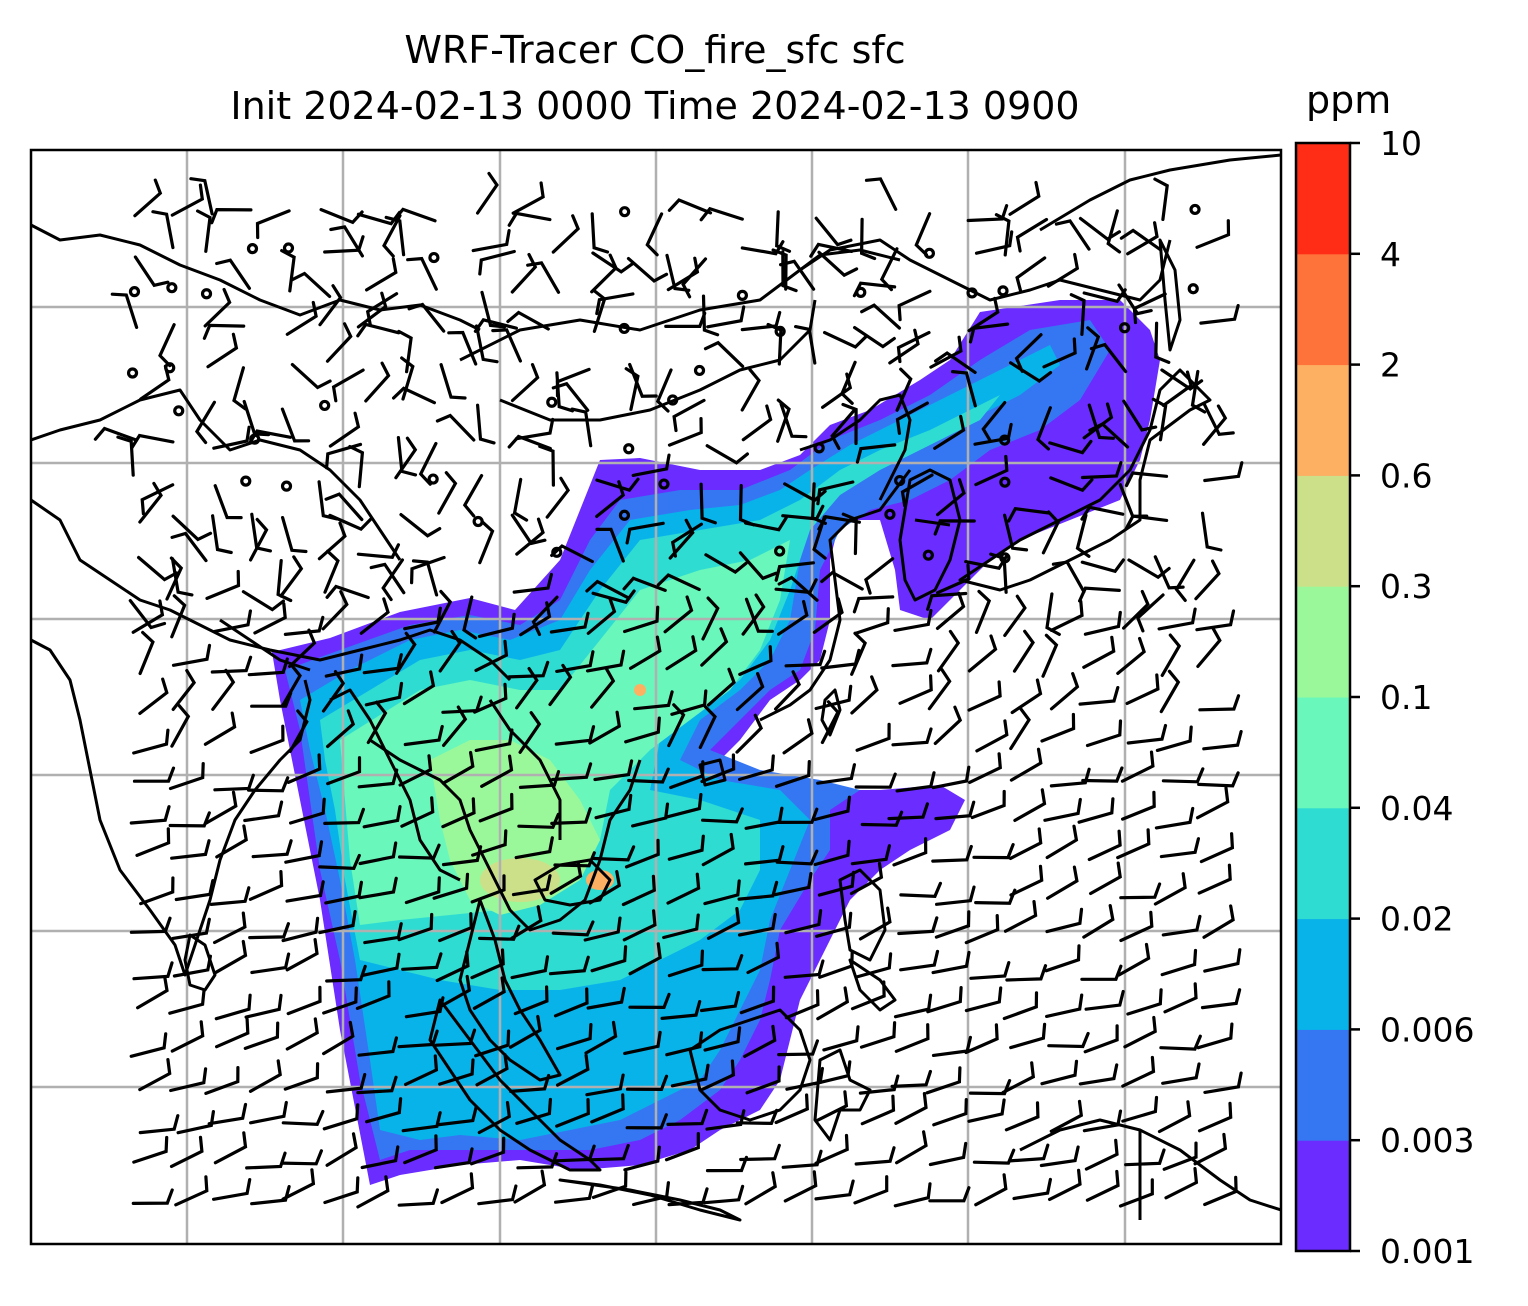  I want to click on coastline-mindanao, so click(872, 985).